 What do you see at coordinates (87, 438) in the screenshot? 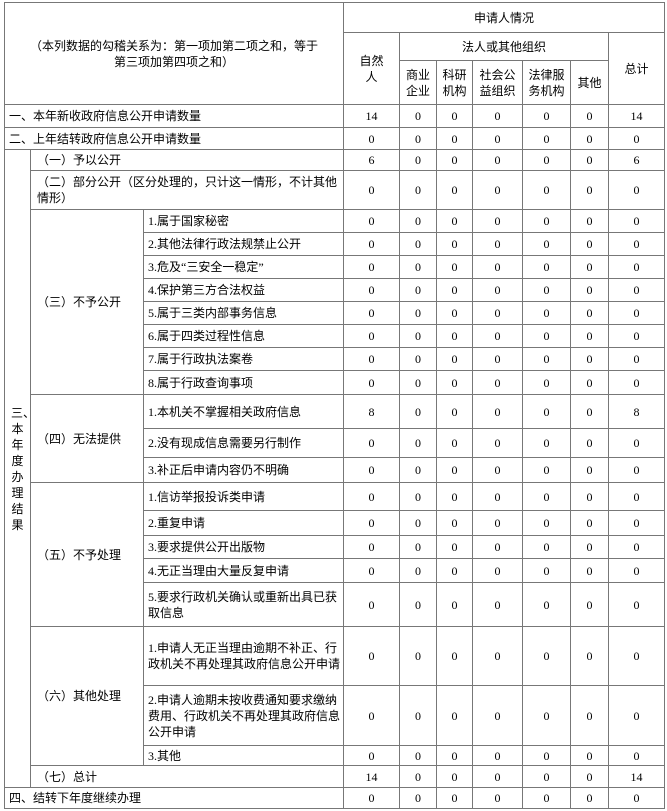
I see `group-label: （四）无法提供` at bounding box center [87, 438].